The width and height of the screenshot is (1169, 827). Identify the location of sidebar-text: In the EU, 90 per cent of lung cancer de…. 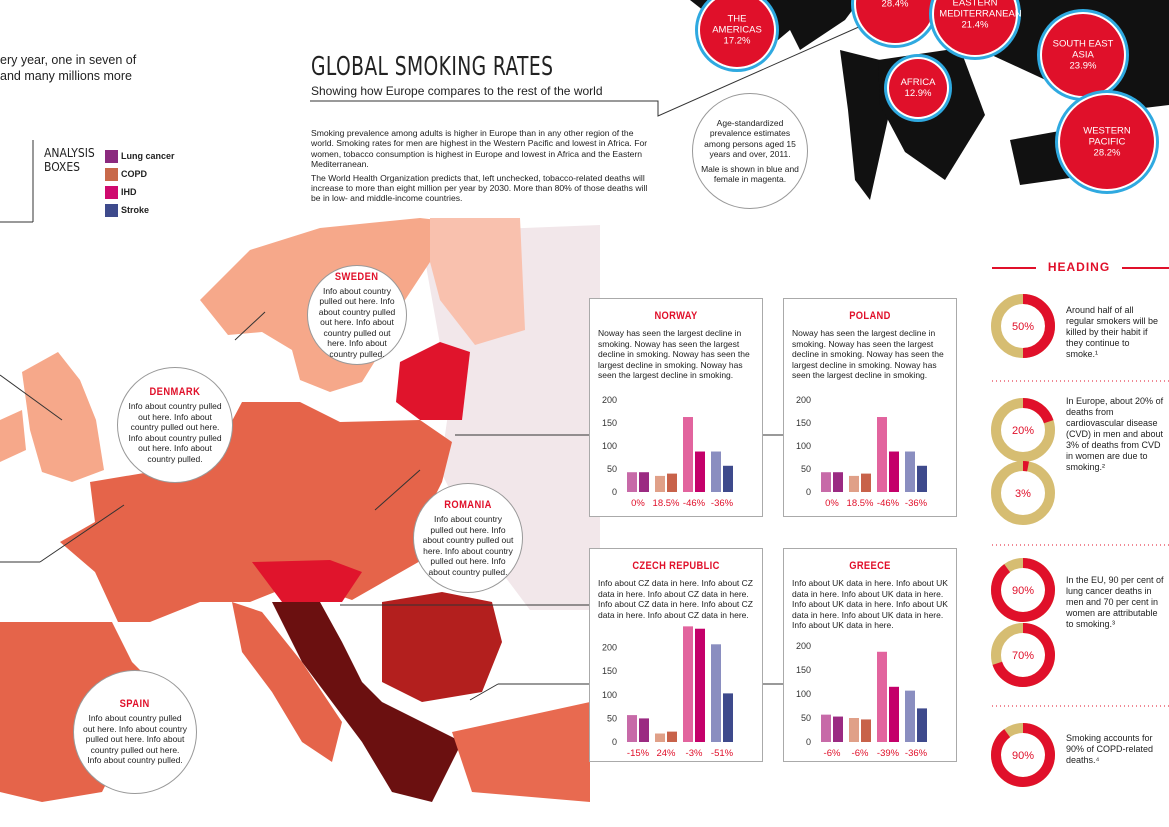
(1115, 602).